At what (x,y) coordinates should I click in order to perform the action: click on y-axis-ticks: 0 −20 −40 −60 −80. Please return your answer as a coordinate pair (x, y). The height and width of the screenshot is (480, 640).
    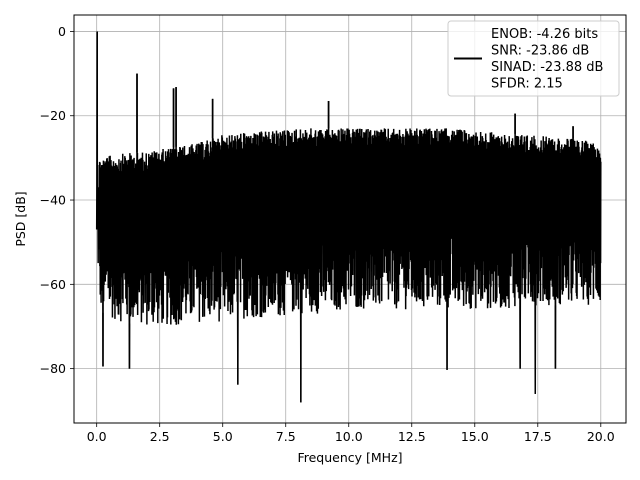
    Looking at the image, I should click on (57, 200).